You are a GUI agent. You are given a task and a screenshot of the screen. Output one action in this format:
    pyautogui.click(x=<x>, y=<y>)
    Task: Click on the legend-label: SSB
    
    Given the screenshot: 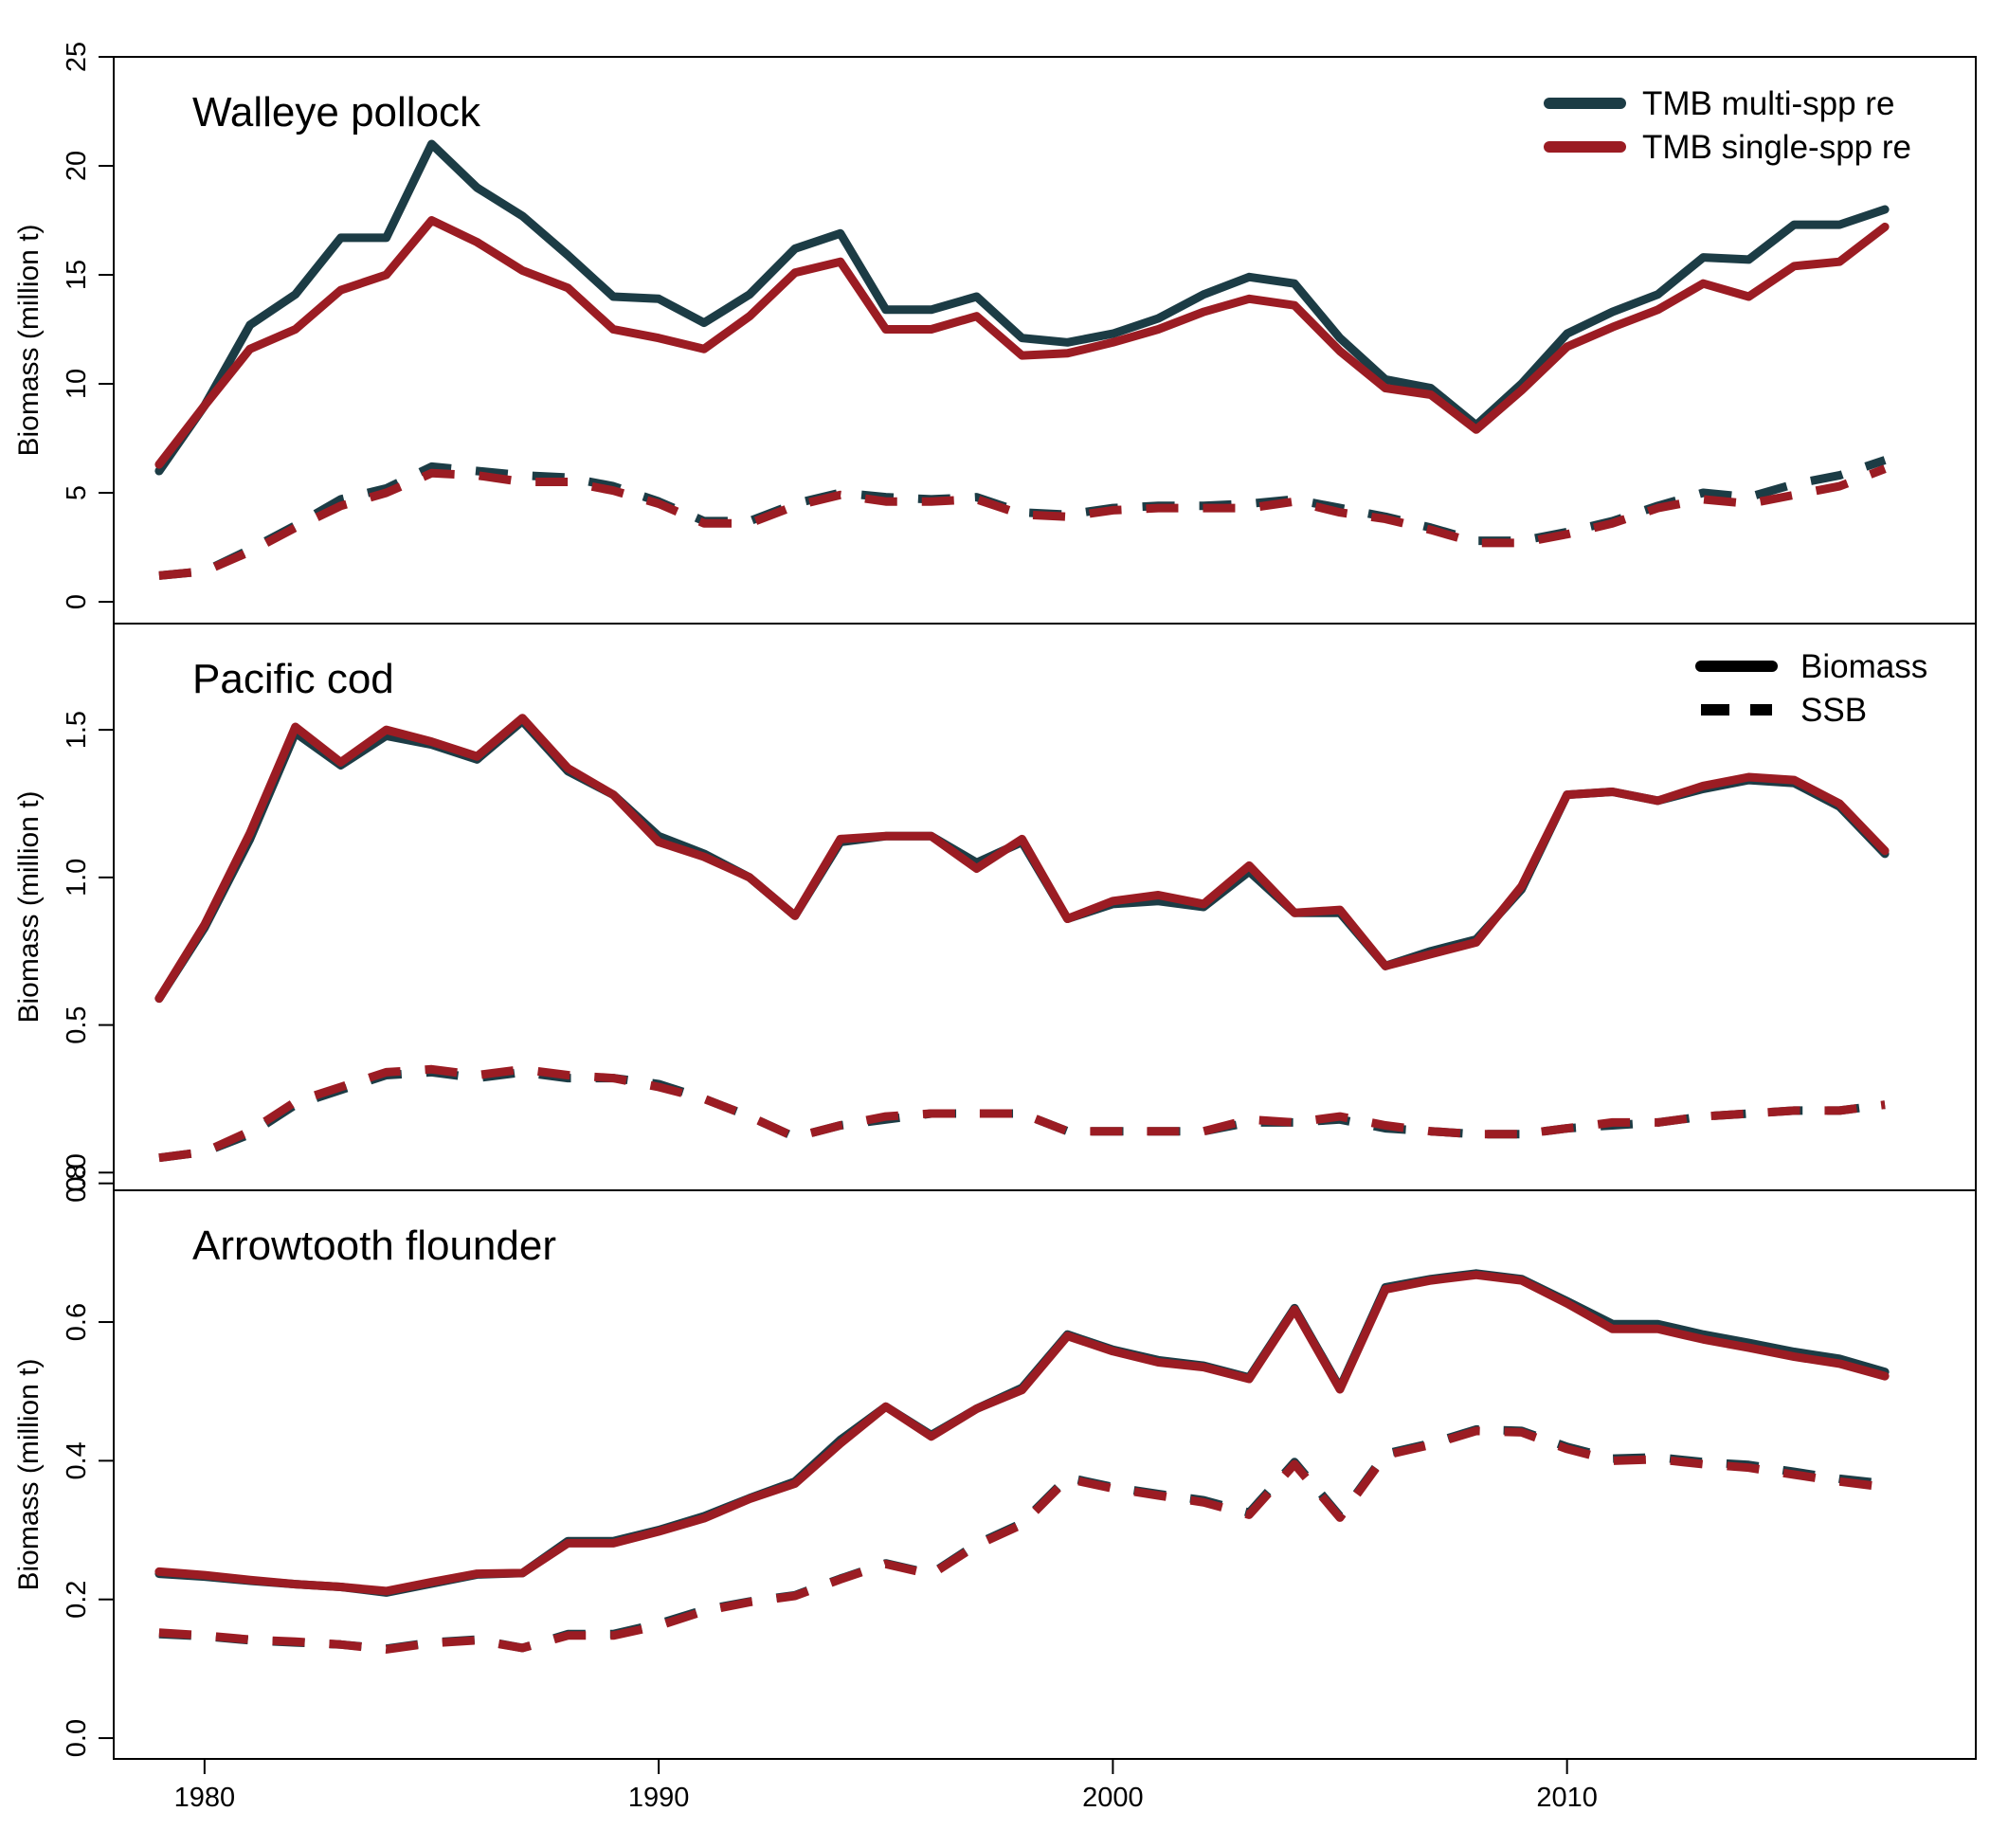 What is the action you would take?
    pyautogui.click(x=1833, y=710)
    